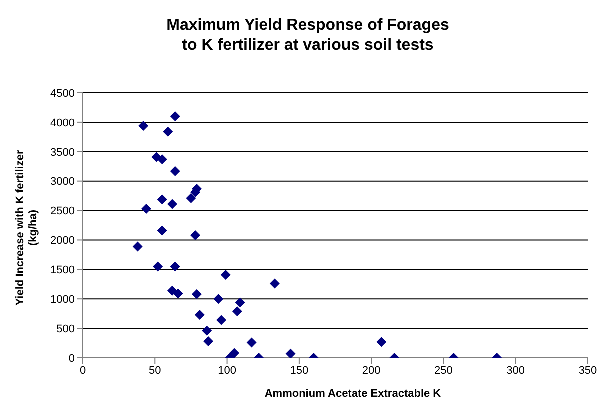 The image size is (616, 417). Describe the element at coordinates (155, 370) in the screenshot. I see `x-tick-label: 50` at that location.